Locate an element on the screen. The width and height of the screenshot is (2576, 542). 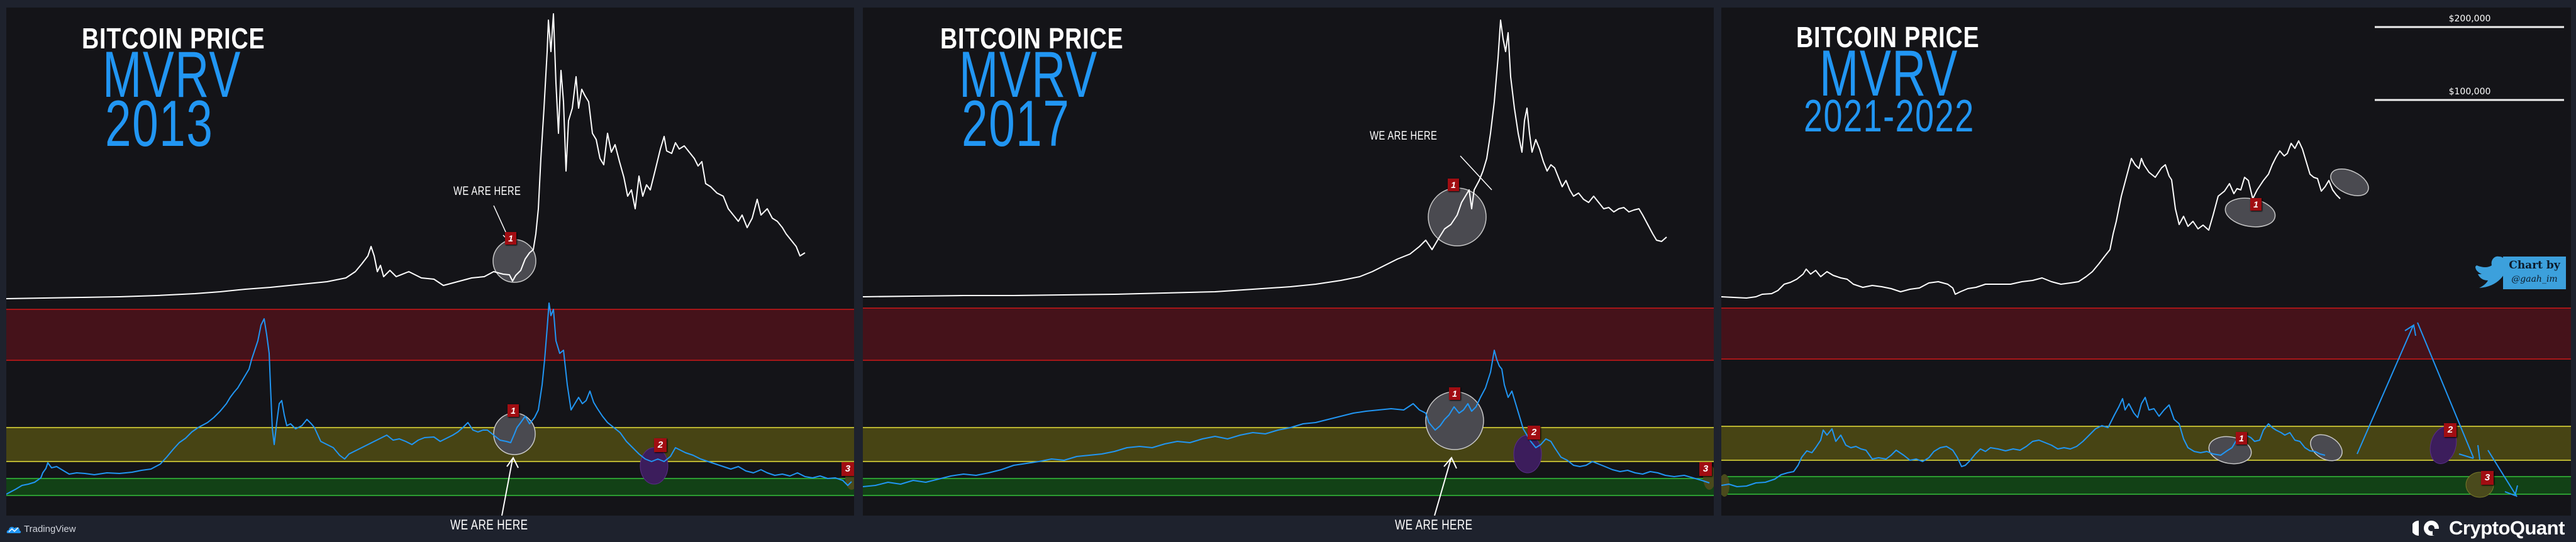
cryptoquant-logo: CryptoQuant is located at coordinates (2488, 528).